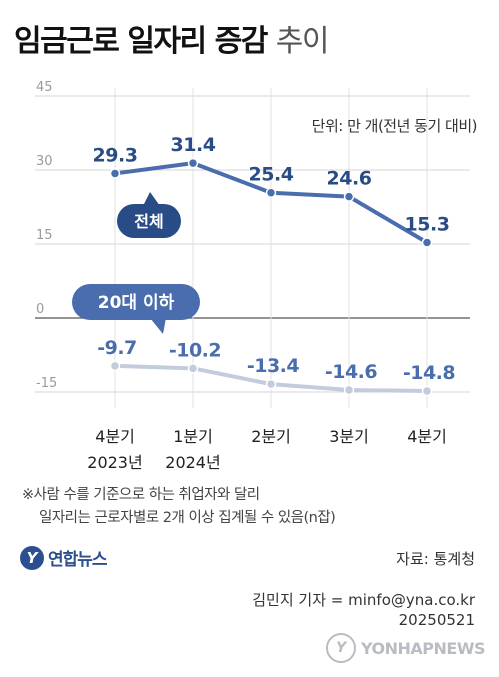 The width and height of the screenshot is (499, 677). I want to click on callout-total-bubble, so click(149, 221).